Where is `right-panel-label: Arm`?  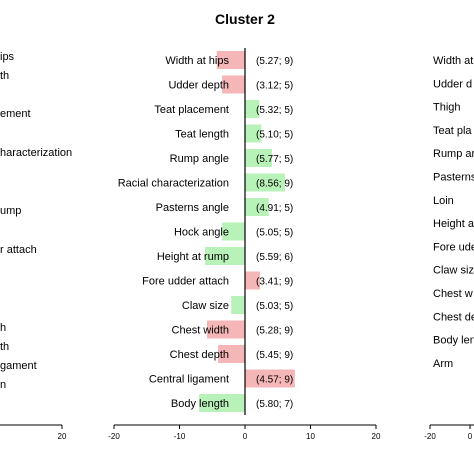 right-panel-label: Arm is located at coordinates (443, 364).